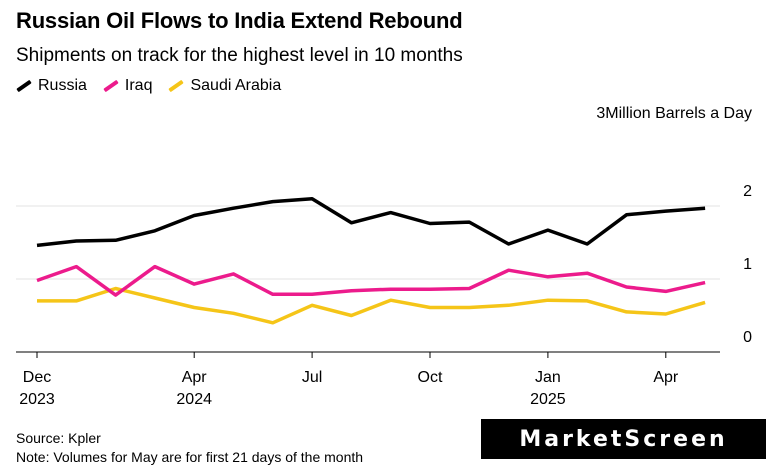 The image size is (766, 475). I want to click on legend-label-iraq: Iraq, so click(138, 85).